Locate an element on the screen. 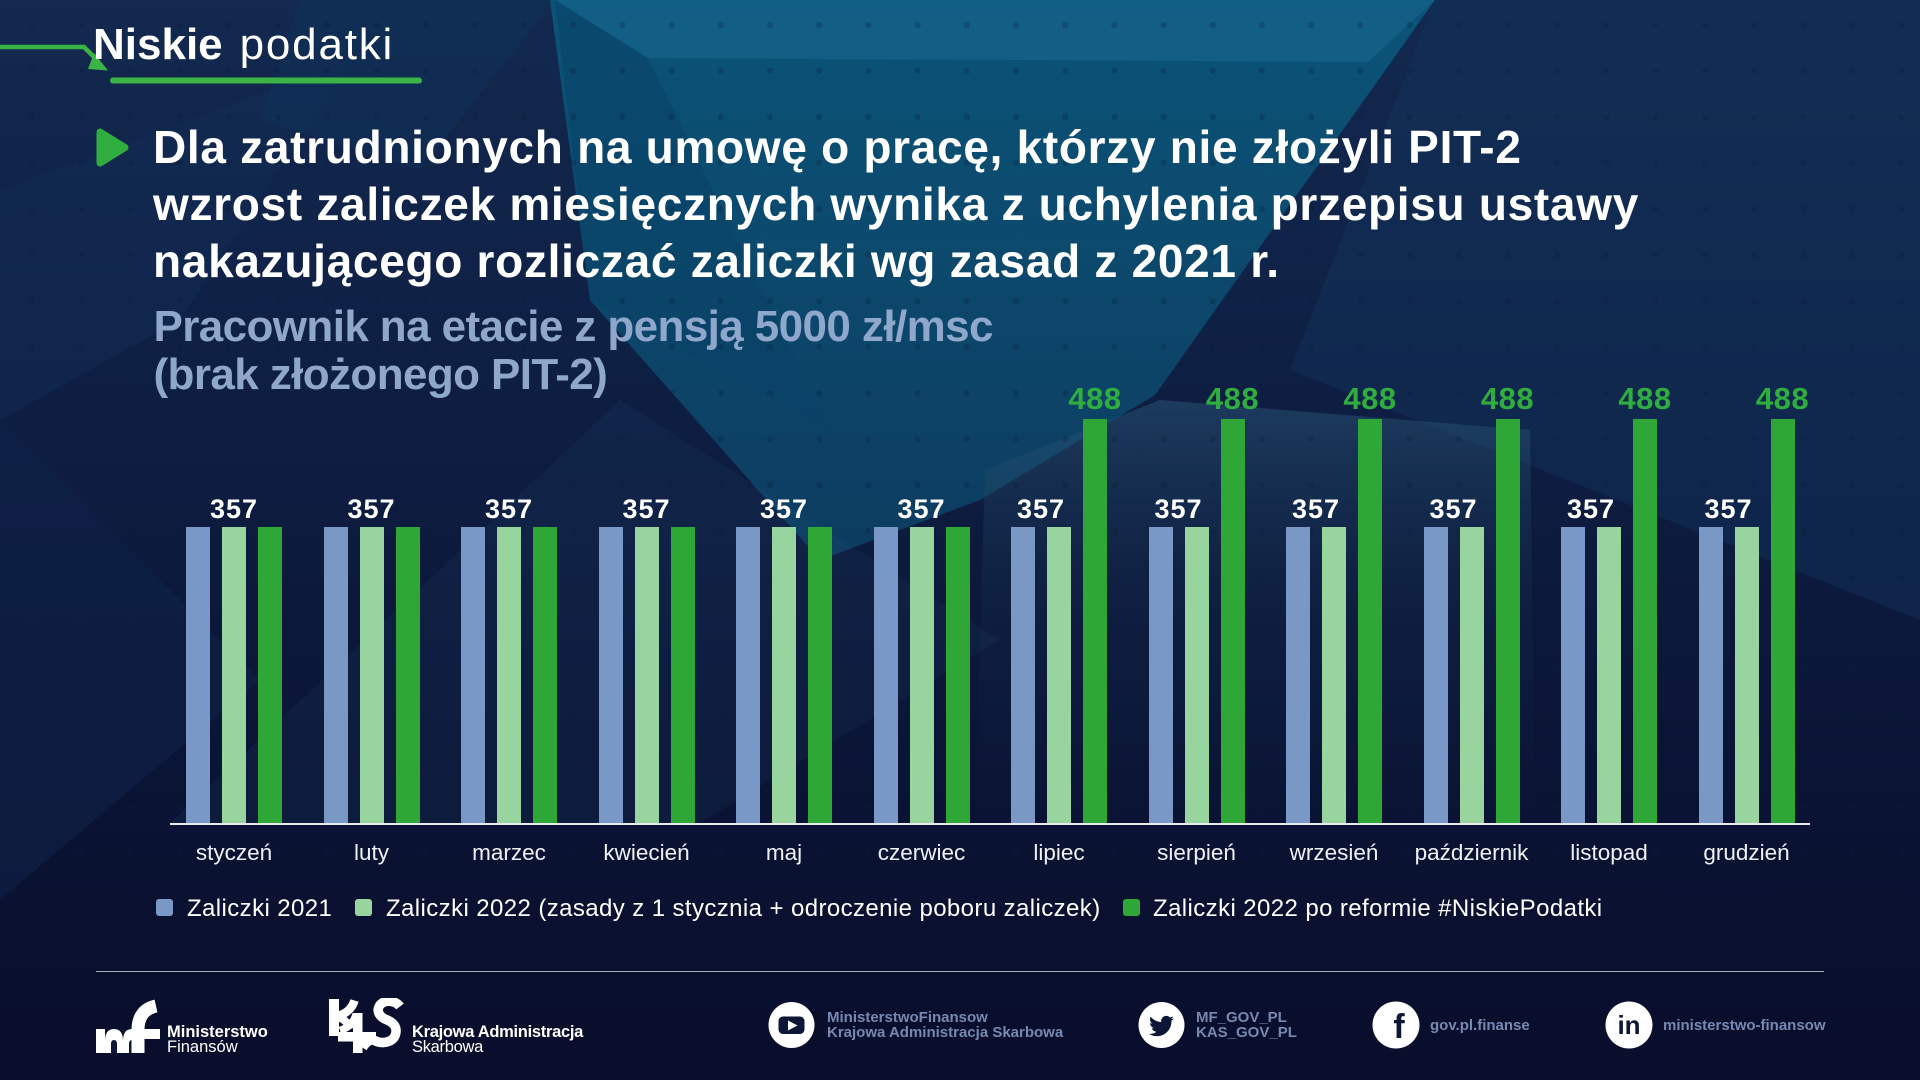 This screenshot has width=1920, height=1080. svg-text: f is located at coordinates (1399, 1027).